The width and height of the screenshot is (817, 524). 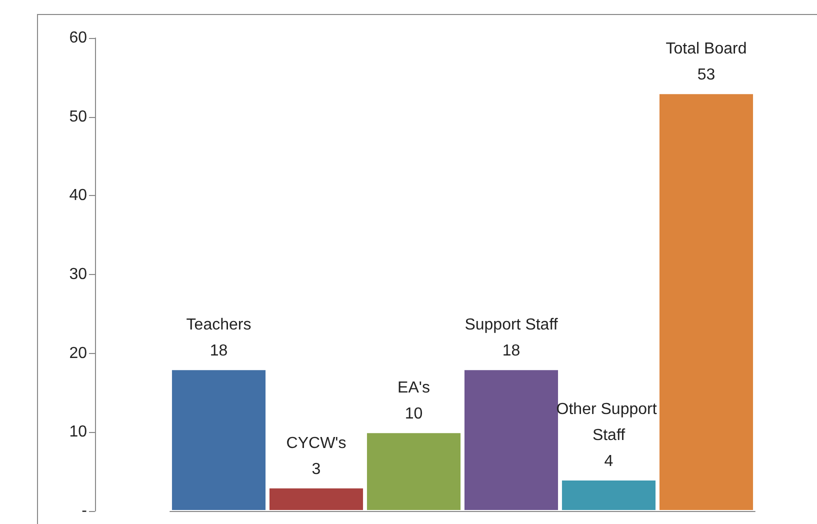 I want to click on x-tick-label: Support Staff, so click(x=511, y=325).